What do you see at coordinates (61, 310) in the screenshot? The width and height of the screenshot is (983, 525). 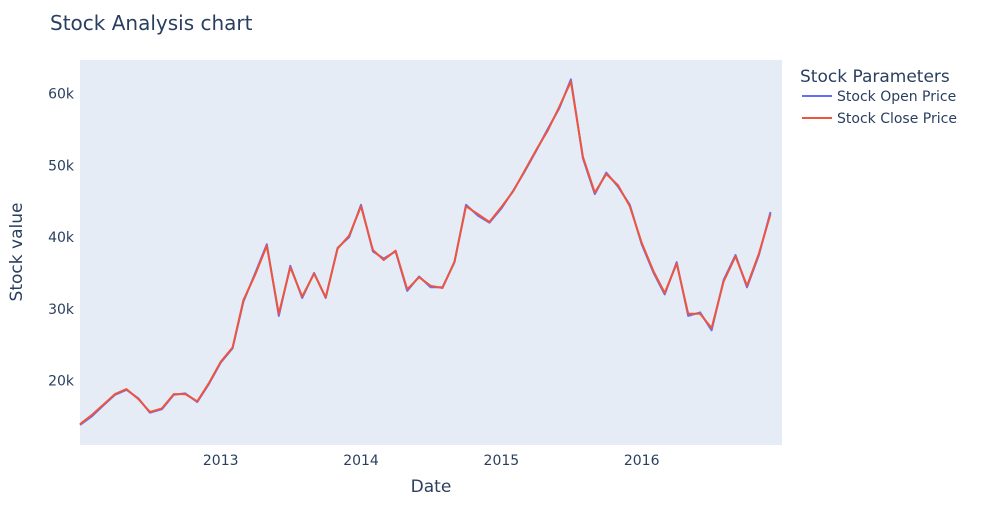 I see `y-tick-label: 30k` at bounding box center [61, 310].